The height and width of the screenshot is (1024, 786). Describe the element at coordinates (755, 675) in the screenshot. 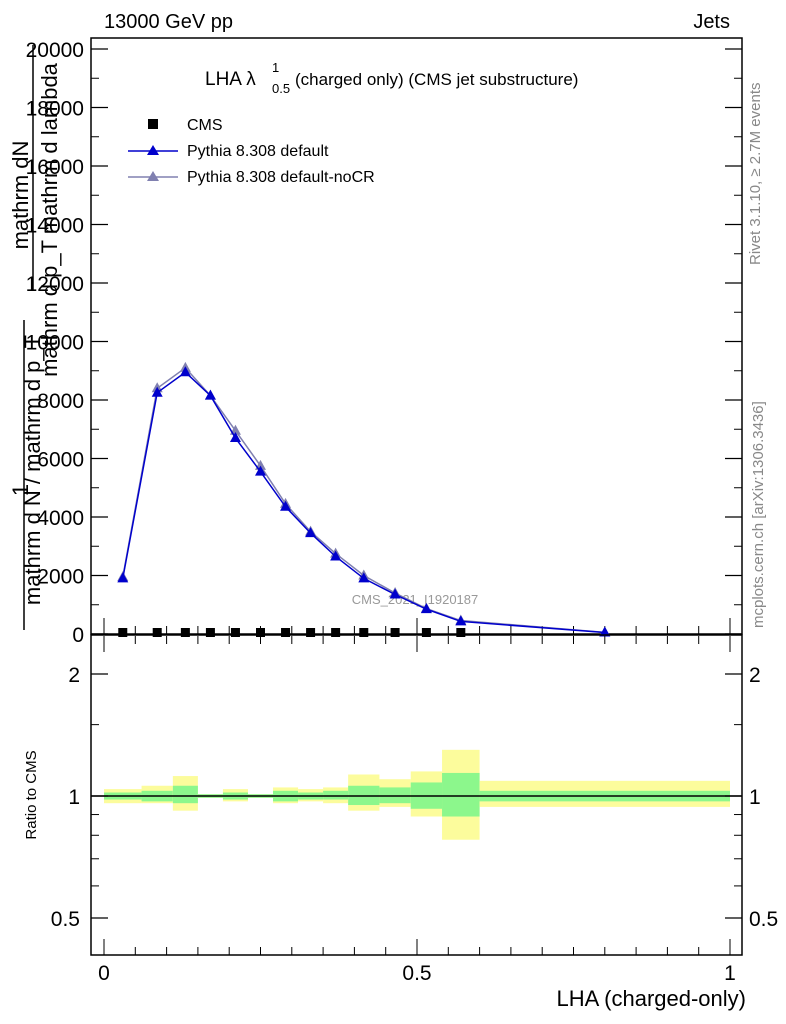

I see `ratio-ytick-label-right: 2` at that location.